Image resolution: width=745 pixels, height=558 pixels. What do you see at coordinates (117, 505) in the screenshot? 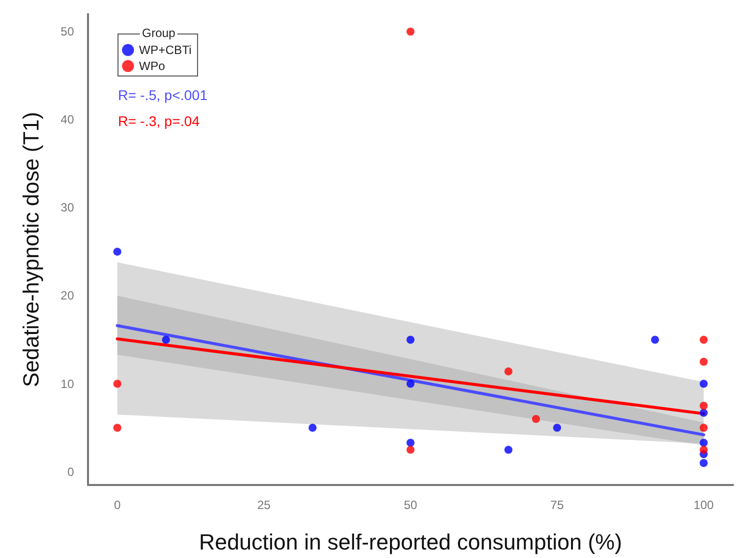
I see `x-tick-label: 0` at bounding box center [117, 505].